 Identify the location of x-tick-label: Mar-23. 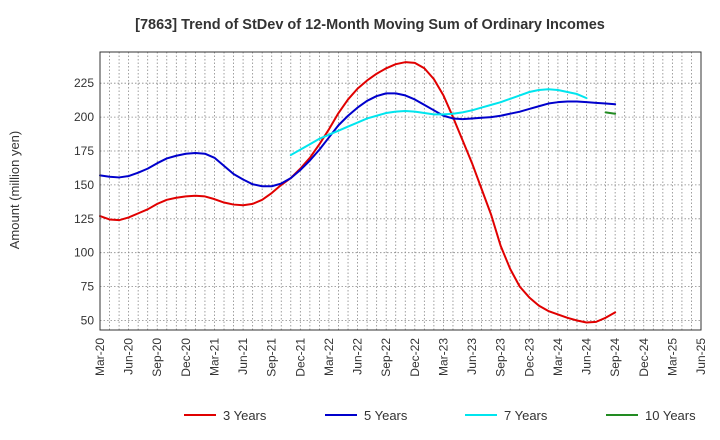
(443, 357).